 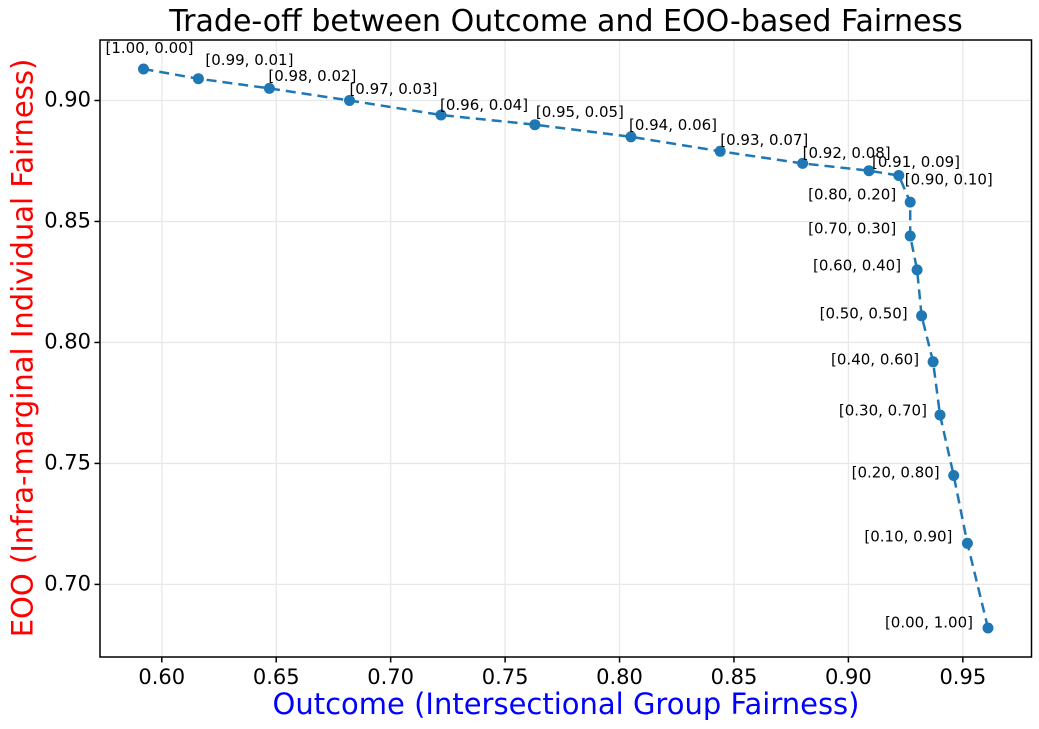 I want to click on y-tick-label: 0.90, so click(x=67, y=99).